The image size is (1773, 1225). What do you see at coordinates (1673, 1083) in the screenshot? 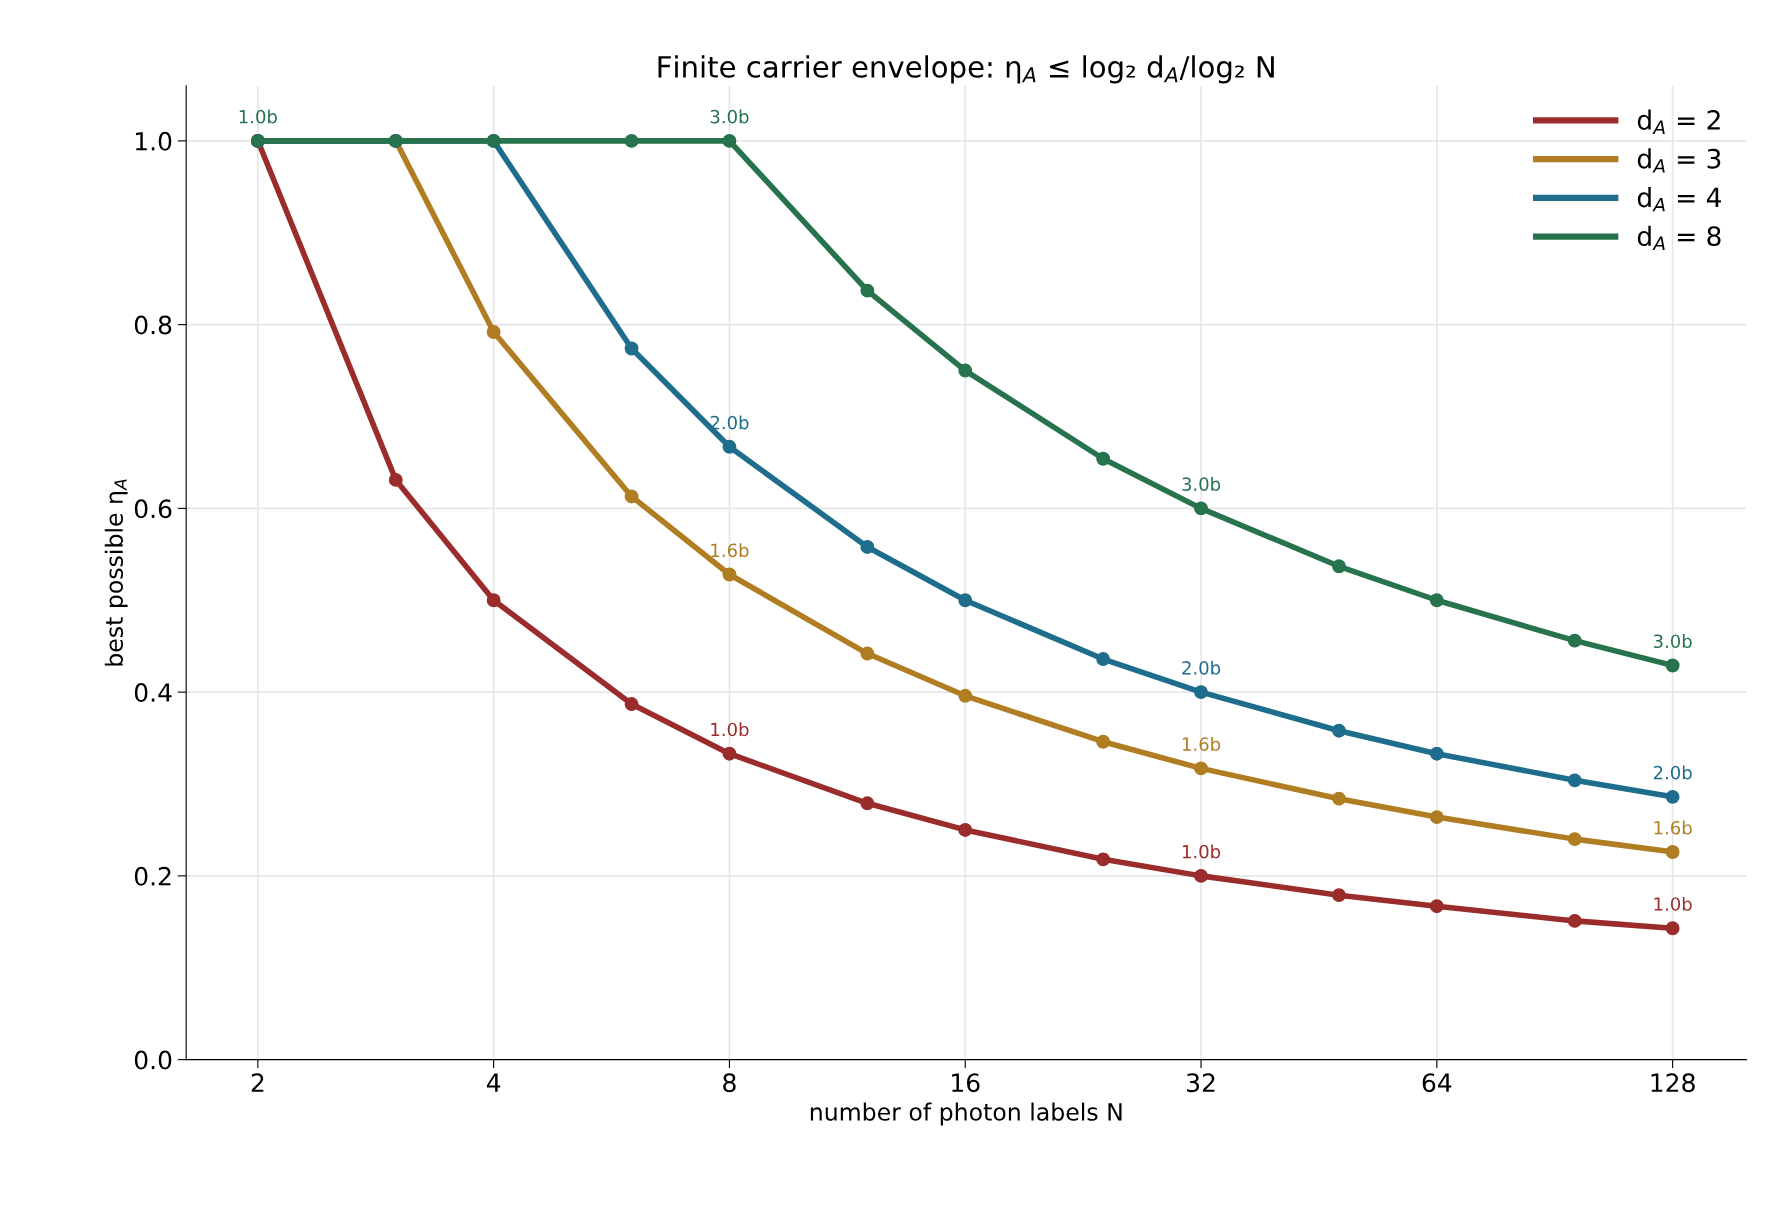
I see `x-tick-label: 128` at bounding box center [1673, 1083].